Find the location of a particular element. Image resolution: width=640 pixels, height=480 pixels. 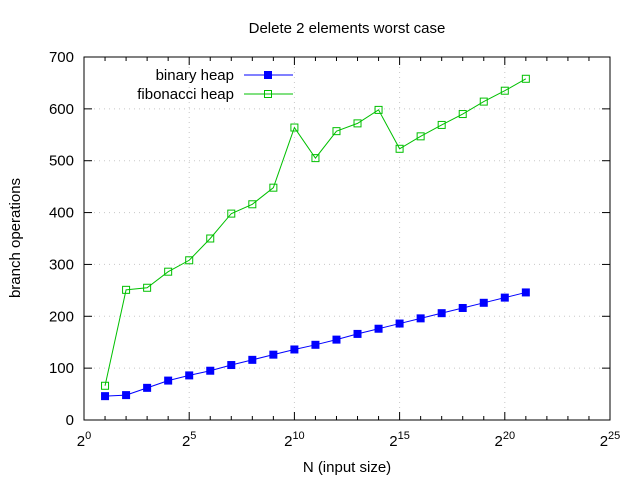

y-axis-label: branch operations is located at coordinates (15, 238).